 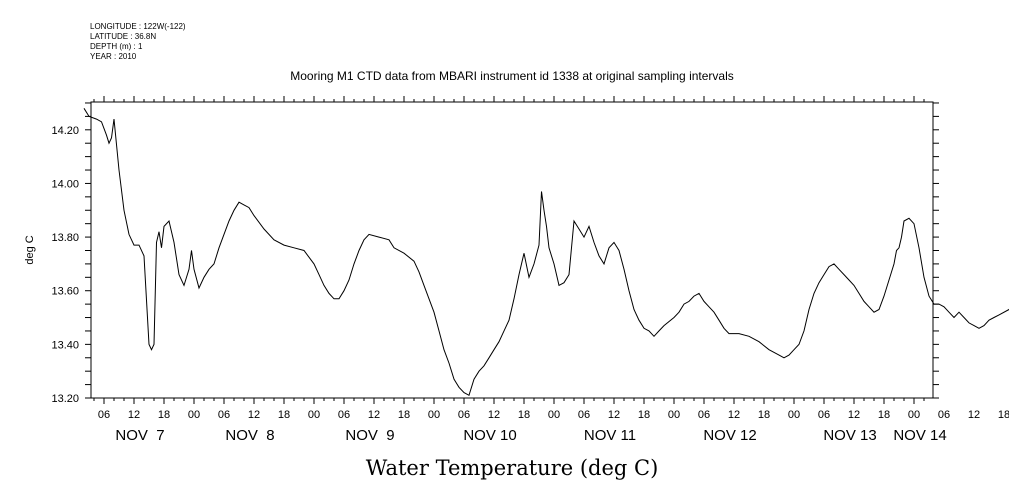 I want to click on y-tick-labels: 14.20 14.00 13.80 13.60 13.40 13.20, so click(x=65, y=265).